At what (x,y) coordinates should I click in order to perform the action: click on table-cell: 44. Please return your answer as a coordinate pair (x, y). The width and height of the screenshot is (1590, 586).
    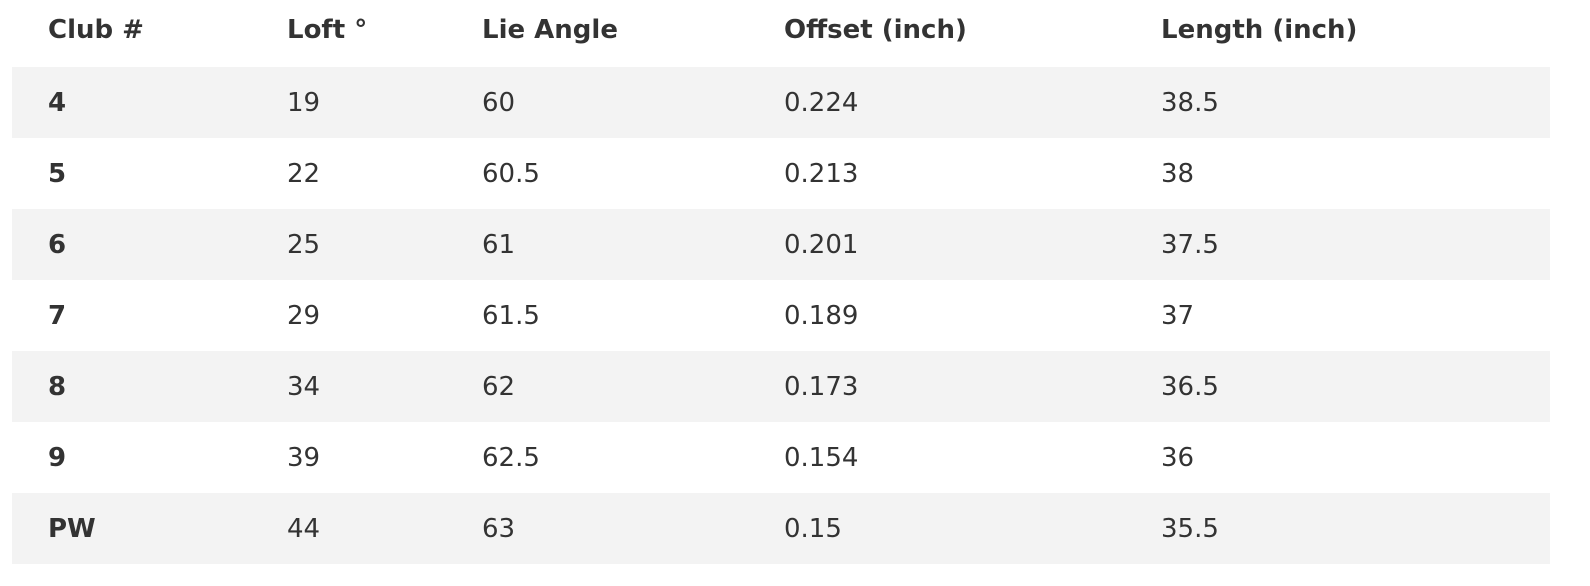
    Looking at the image, I should click on (304, 528).